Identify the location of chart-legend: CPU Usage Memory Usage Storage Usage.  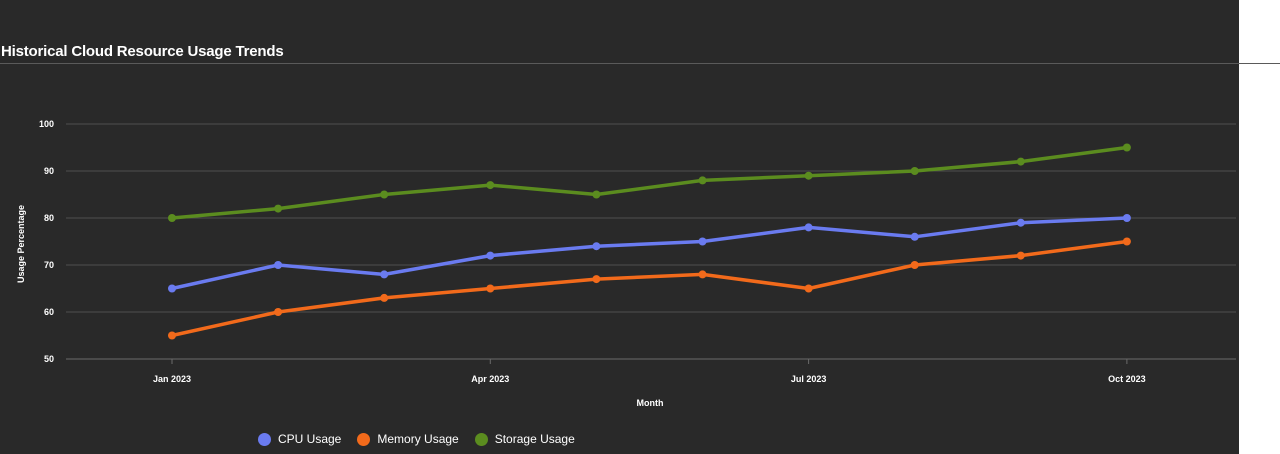
(424, 439).